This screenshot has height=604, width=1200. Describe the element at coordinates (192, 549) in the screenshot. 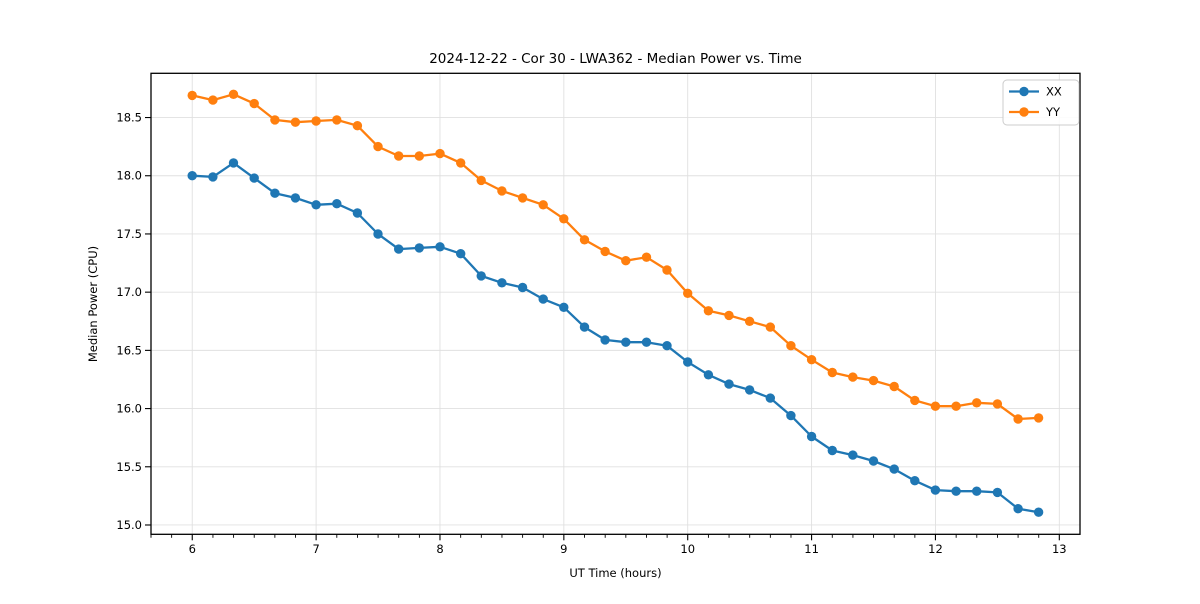

I see `x-tick-label: 6` at that location.